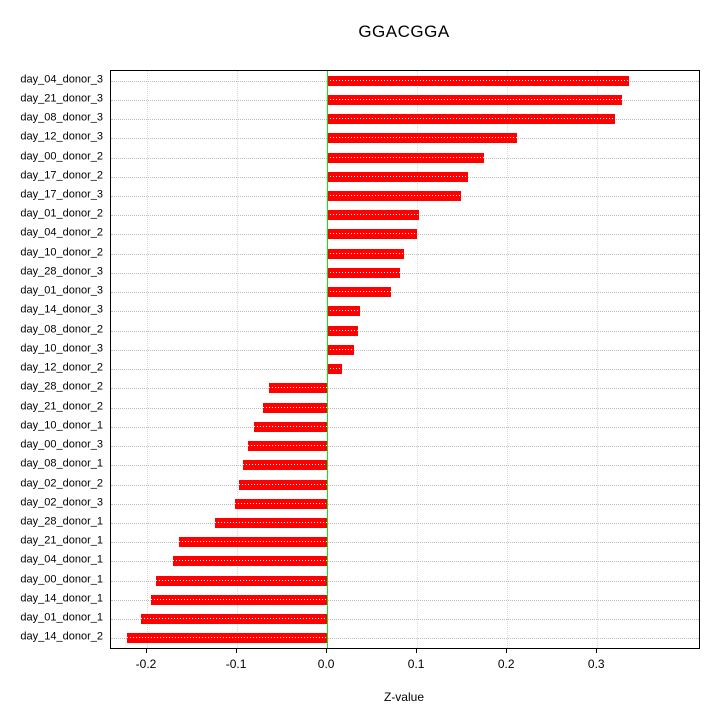  I want to click on y-axis-label: day_02_donor_2, so click(61, 483).